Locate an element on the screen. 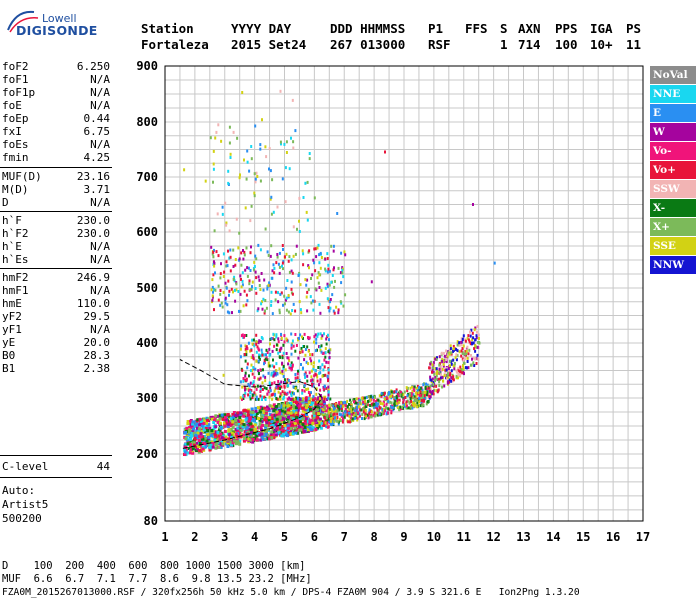 The height and width of the screenshot is (600, 700). param-key: h`Es is located at coordinates (15, 259).